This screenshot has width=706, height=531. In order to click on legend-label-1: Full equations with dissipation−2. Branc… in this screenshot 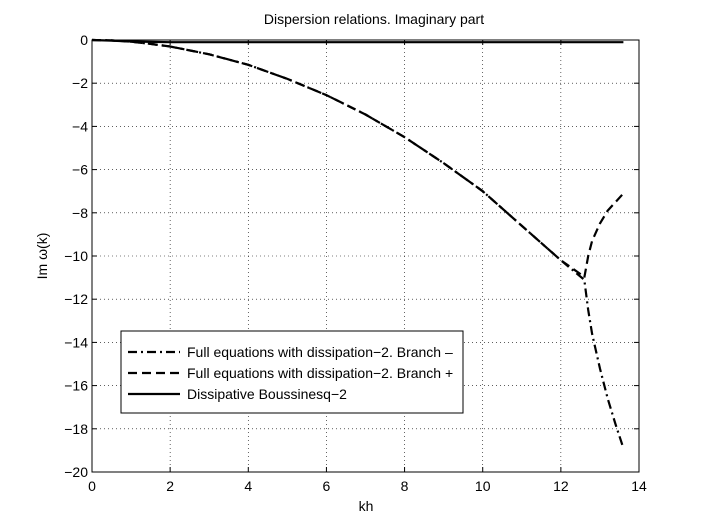, I will do `click(320, 352)`.